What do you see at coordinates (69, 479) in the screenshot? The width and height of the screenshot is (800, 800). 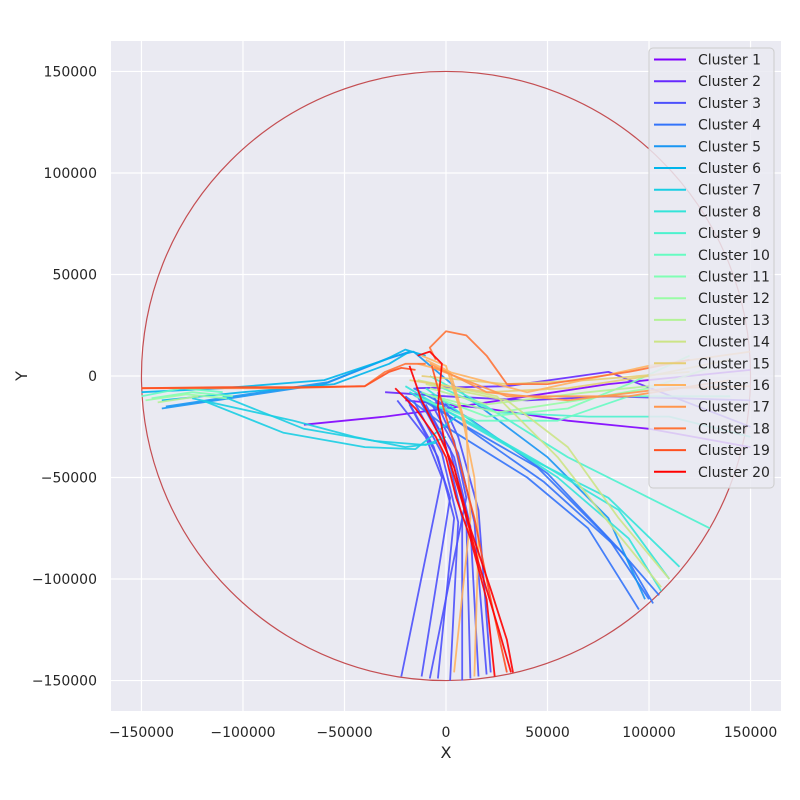 I see `y-tick-label: −50000` at bounding box center [69, 479].